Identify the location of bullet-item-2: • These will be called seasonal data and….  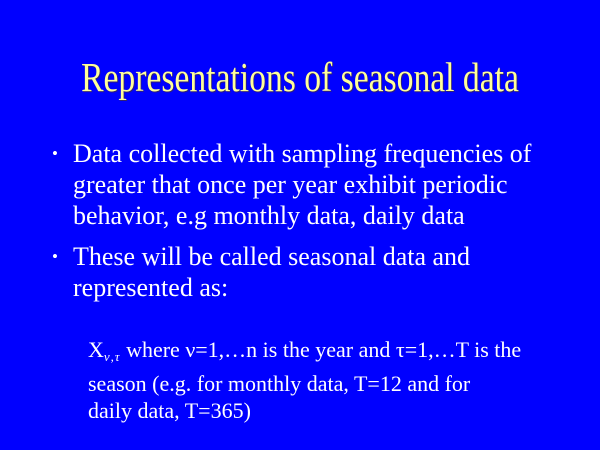
(313, 272).